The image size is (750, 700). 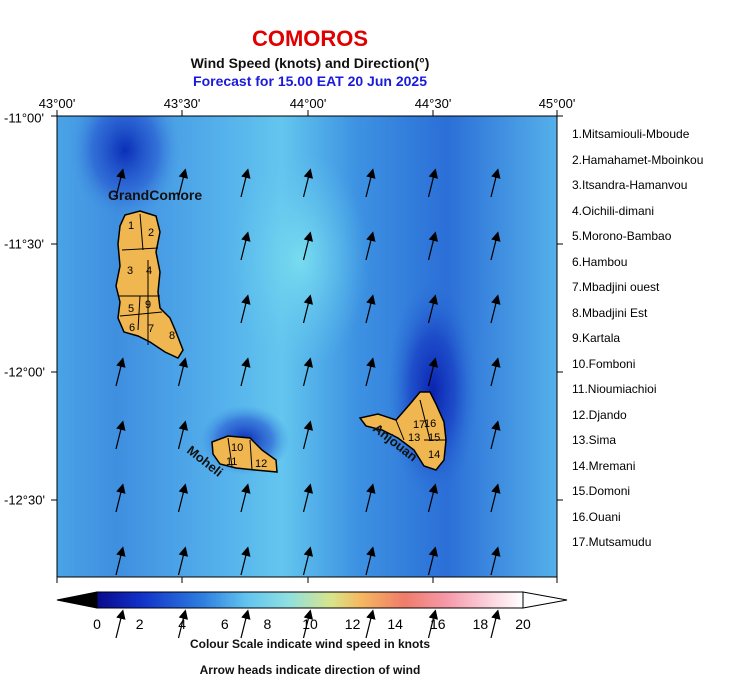 I want to click on region-list-item: 1.Mitsamiouli-Mboude, so click(x=631, y=134).